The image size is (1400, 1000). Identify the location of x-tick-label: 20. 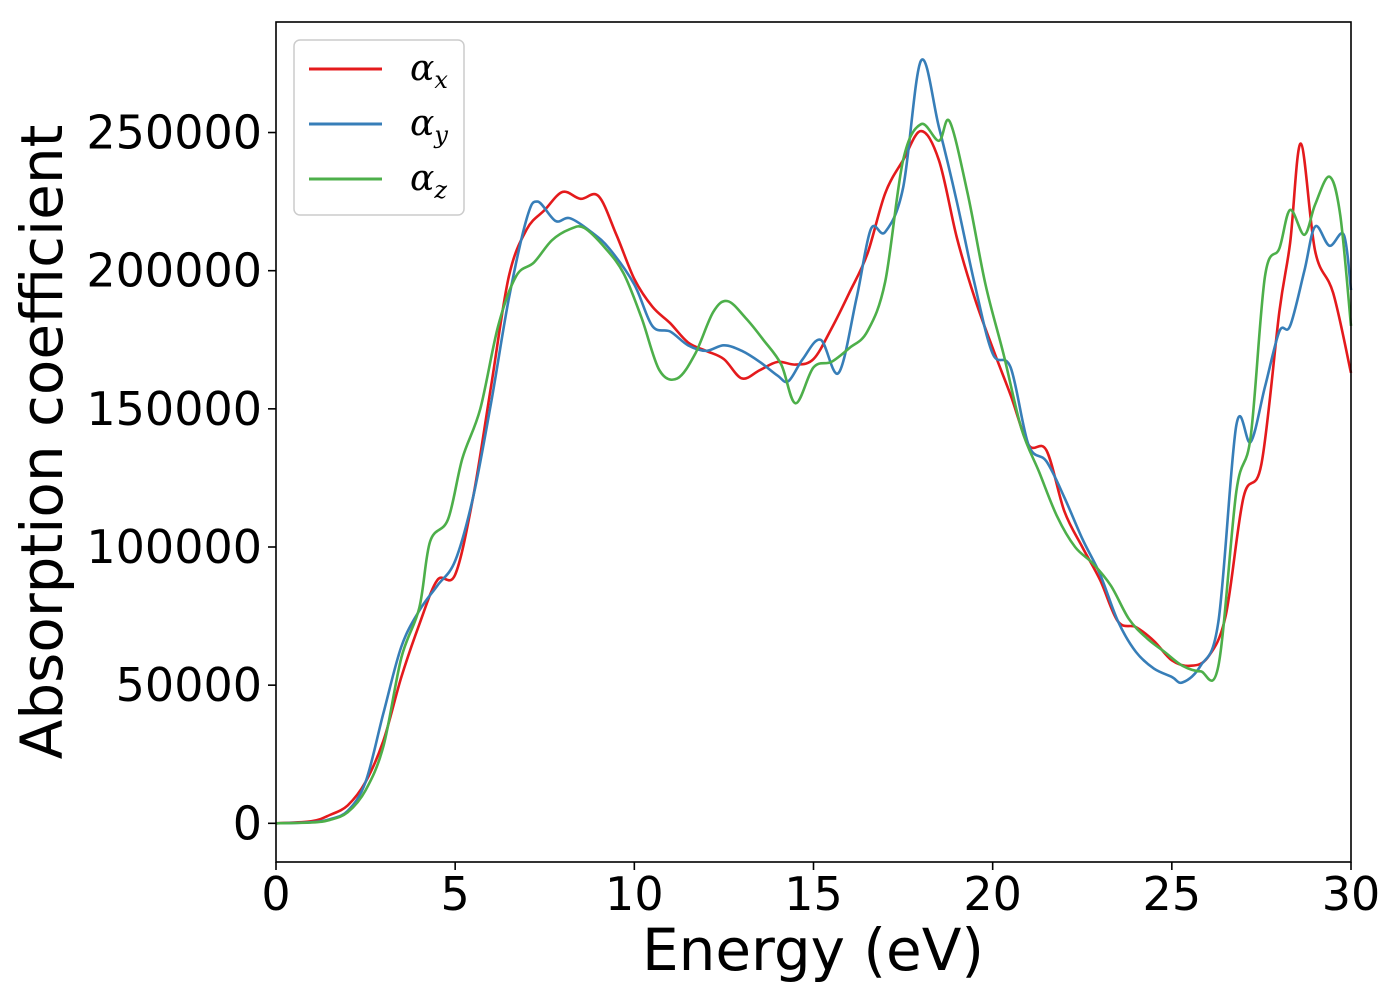
(992, 894).